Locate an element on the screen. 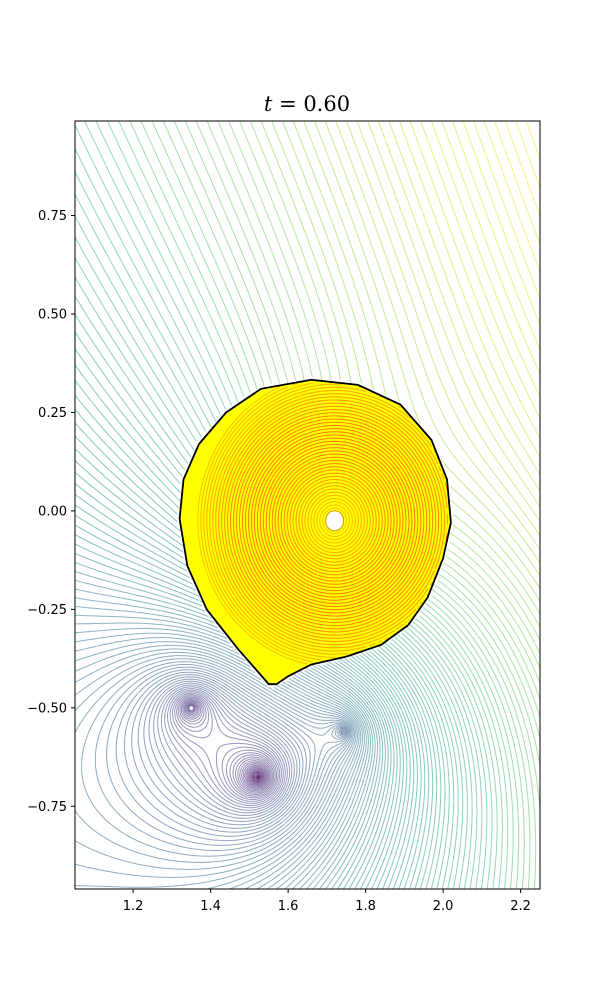 Image resolution: width=600 pixels, height=1000 pixels. x-tick-label: 2.2 is located at coordinates (520, 906).